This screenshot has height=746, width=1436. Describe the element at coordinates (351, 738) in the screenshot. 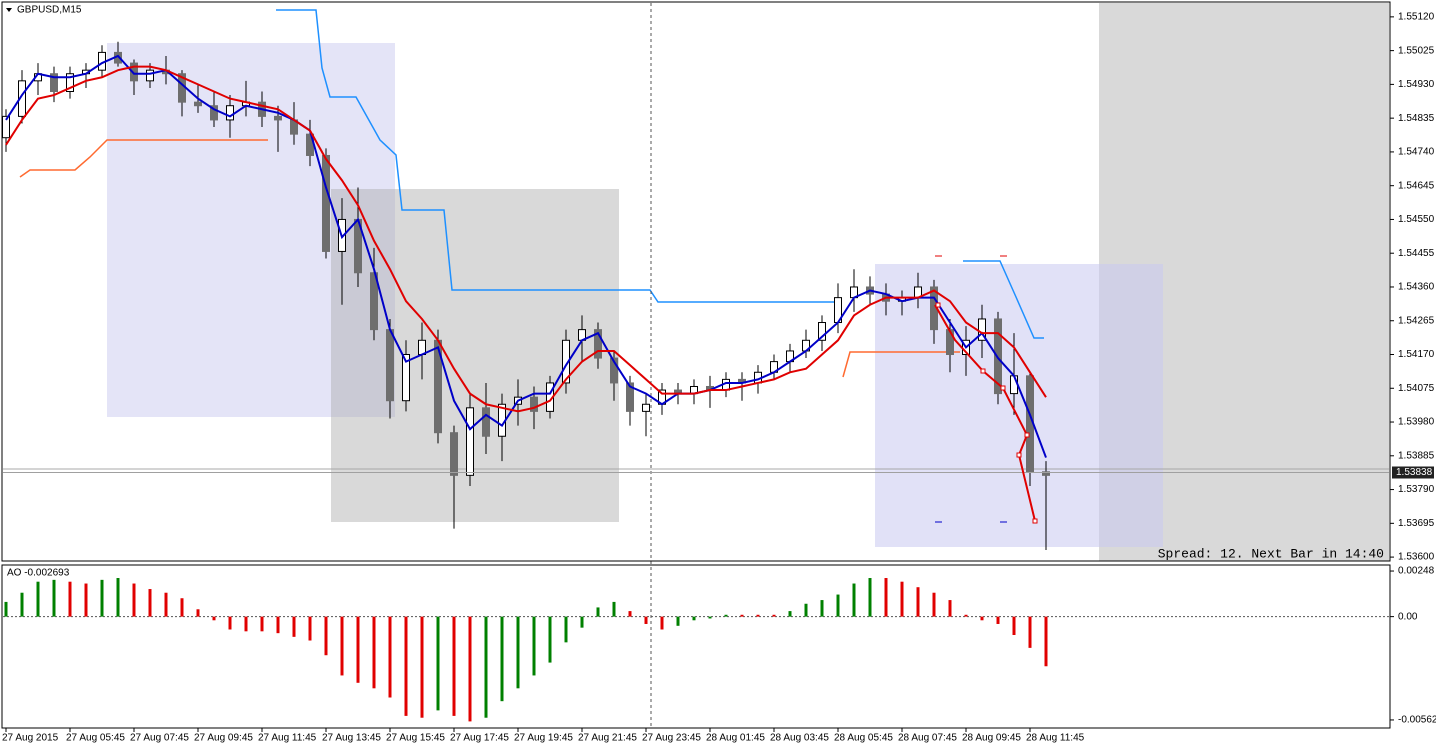

I see `x-tick-label: 27 Aug 13:45` at that location.